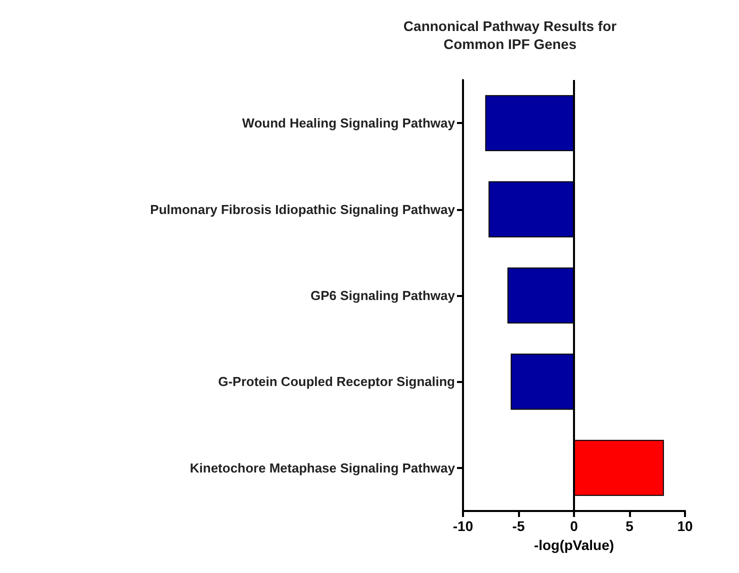 This screenshot has height=573, width=739. What do you see at coordinates (630, 526) in the screenshot?
I see `x-tick-label: 5` at bounding box center [630, 526].